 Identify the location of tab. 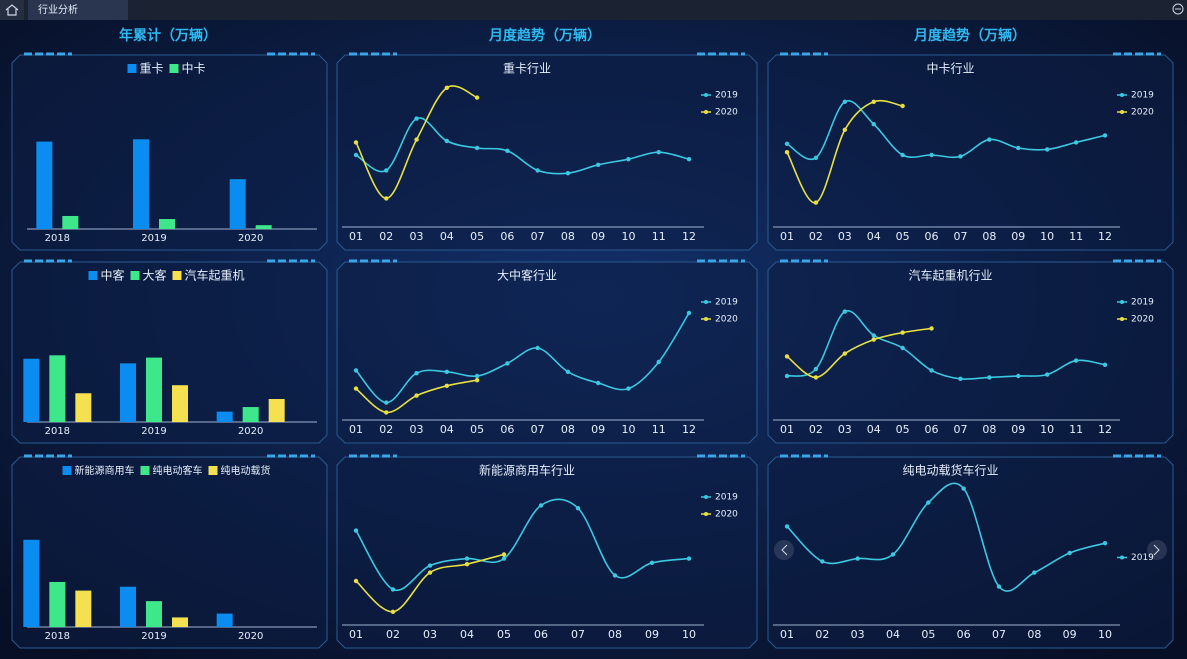
(78, 10).